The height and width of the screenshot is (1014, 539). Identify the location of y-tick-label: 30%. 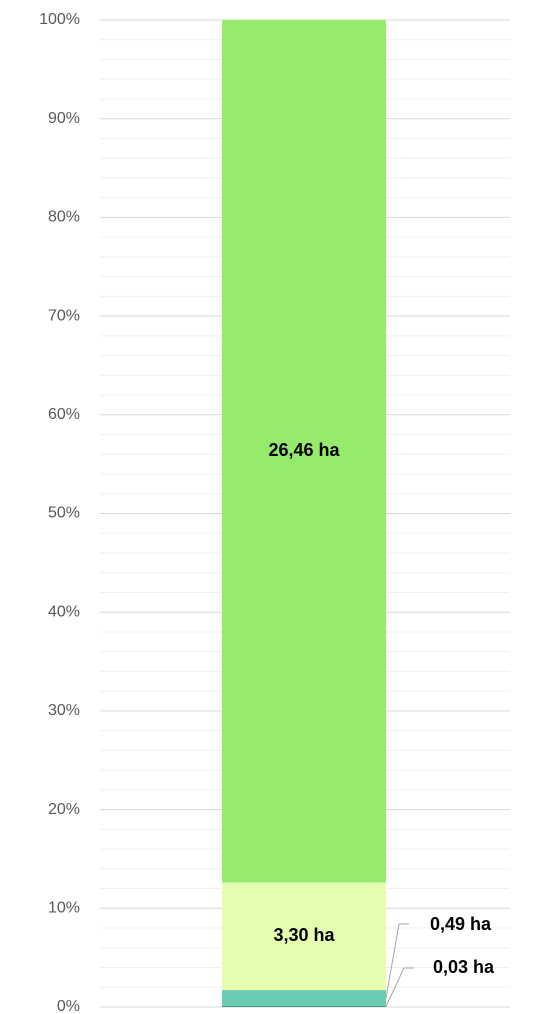
(64, 710).